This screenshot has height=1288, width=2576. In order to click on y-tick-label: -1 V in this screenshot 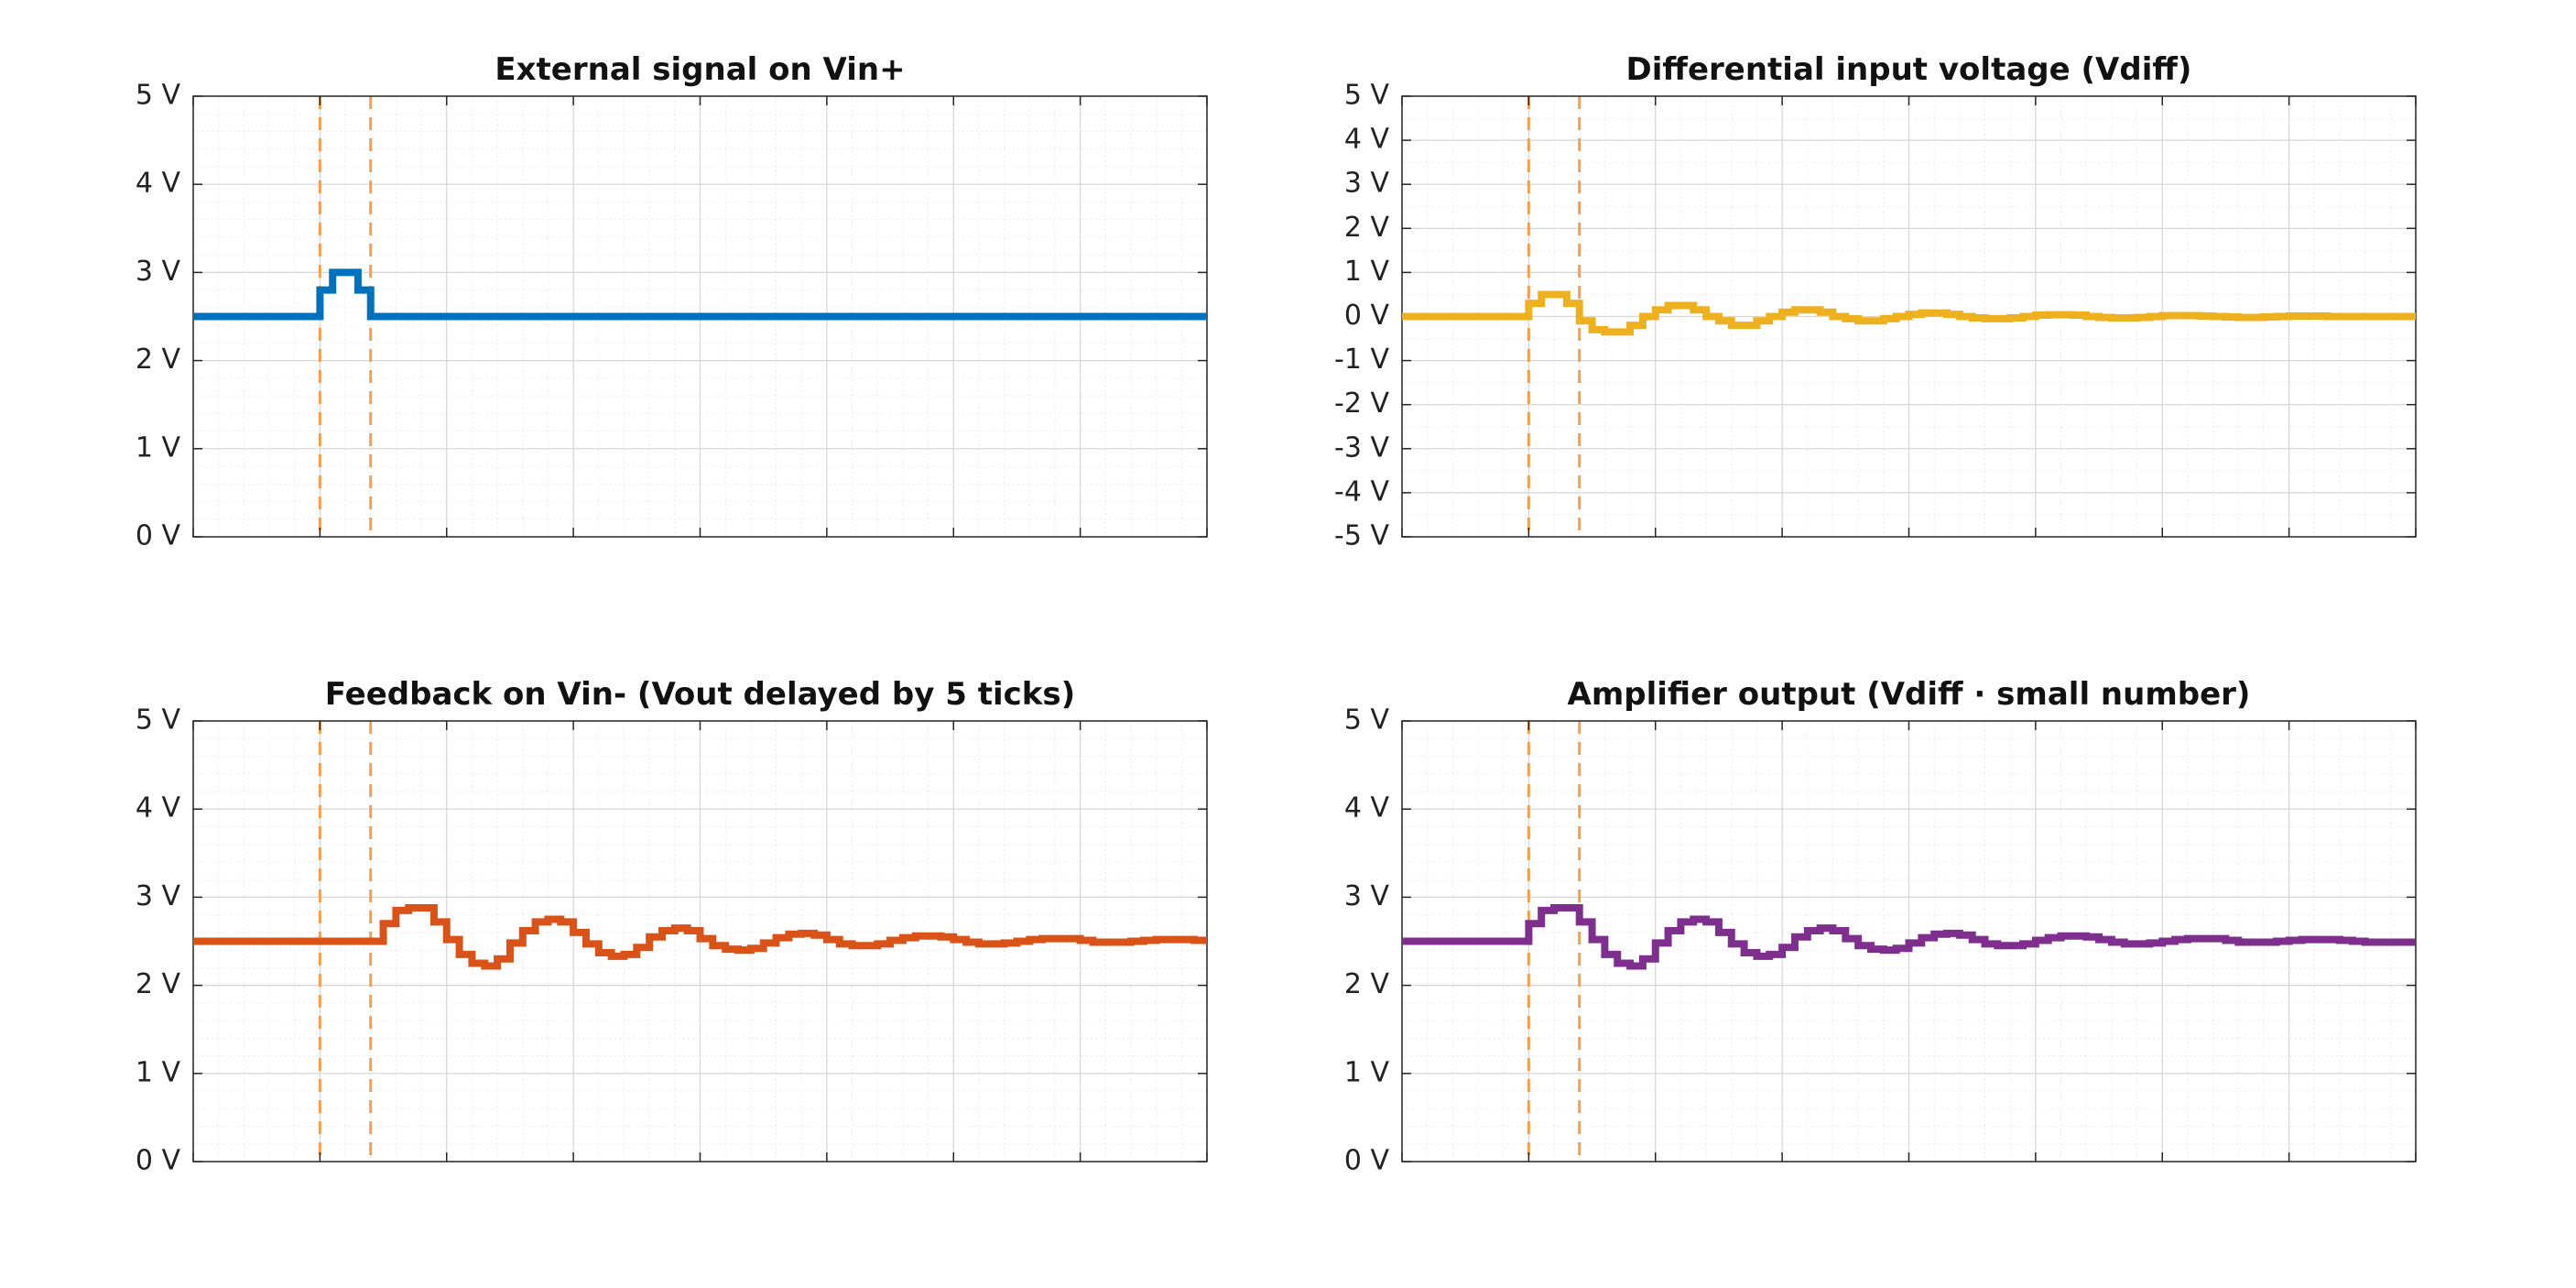, I will do `click(1361, 360)`.